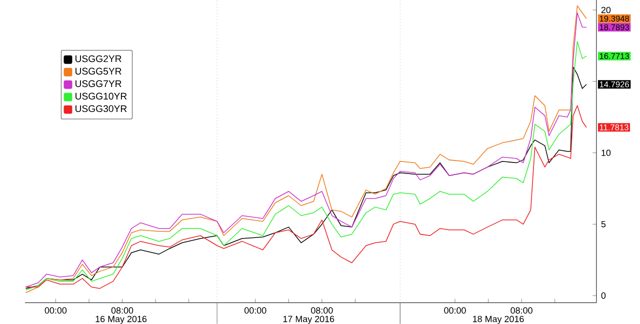  What do you see at coordinates (99, 58) in the screenshot?
I see `legend-label: USGG2YR` at bounding box center [99, 58].